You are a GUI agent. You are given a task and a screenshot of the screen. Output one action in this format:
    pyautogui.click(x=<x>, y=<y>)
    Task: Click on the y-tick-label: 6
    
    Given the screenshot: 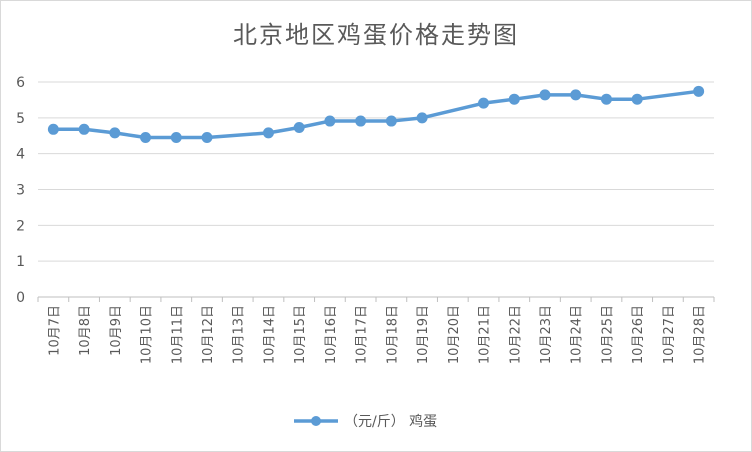 What is the action you would take?
    pyautogui.click(x=20, y=83)
    